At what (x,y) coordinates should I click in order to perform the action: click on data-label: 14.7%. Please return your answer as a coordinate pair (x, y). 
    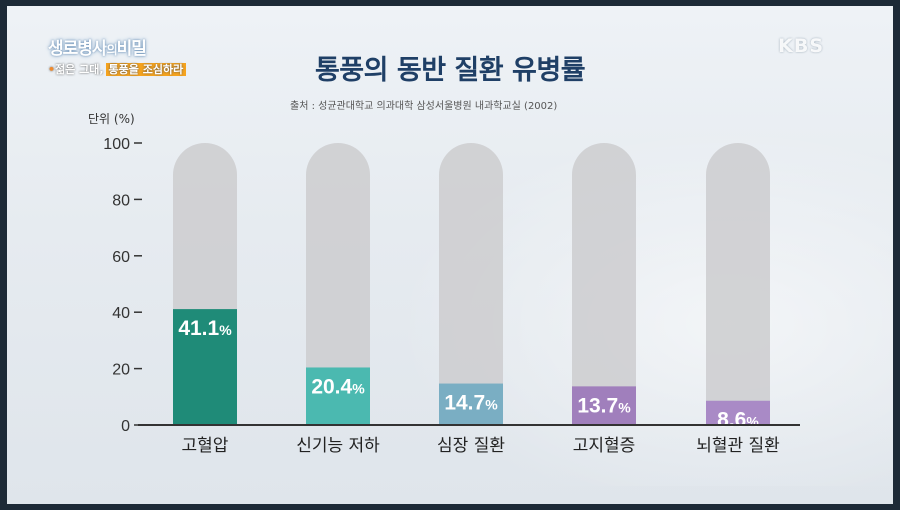
    Looking at the image, I should click on (471, 403).